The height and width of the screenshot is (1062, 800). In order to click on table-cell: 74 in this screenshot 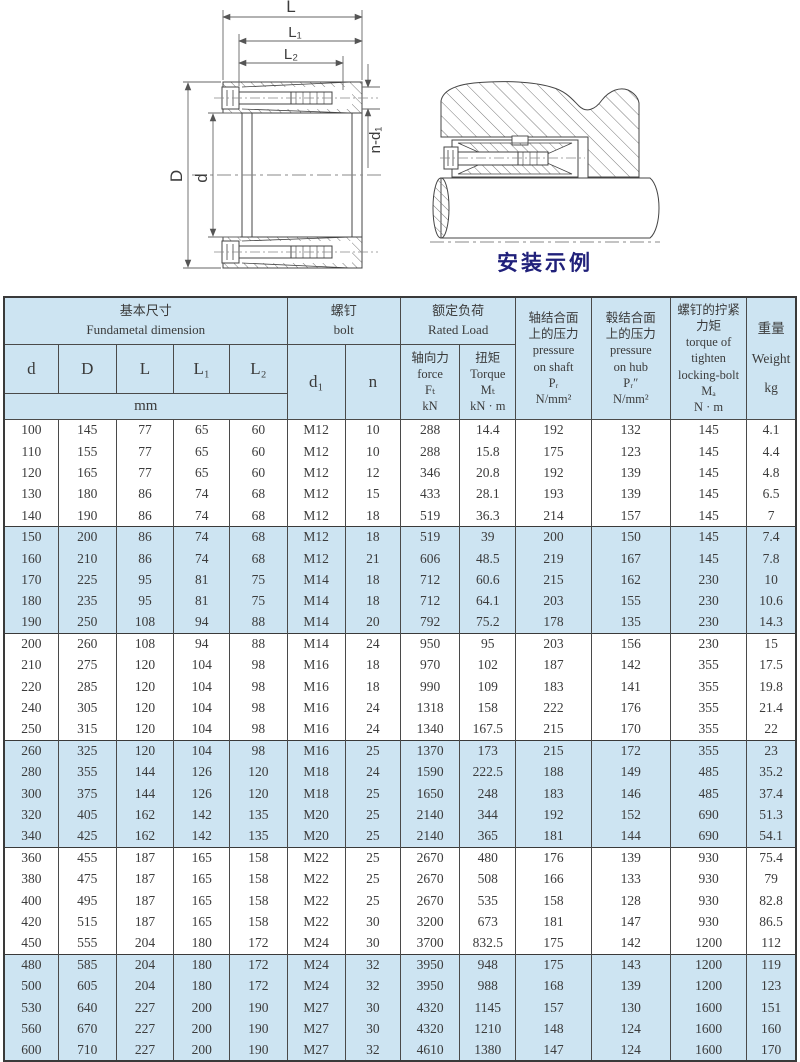, I will do `click(202, 536)`.